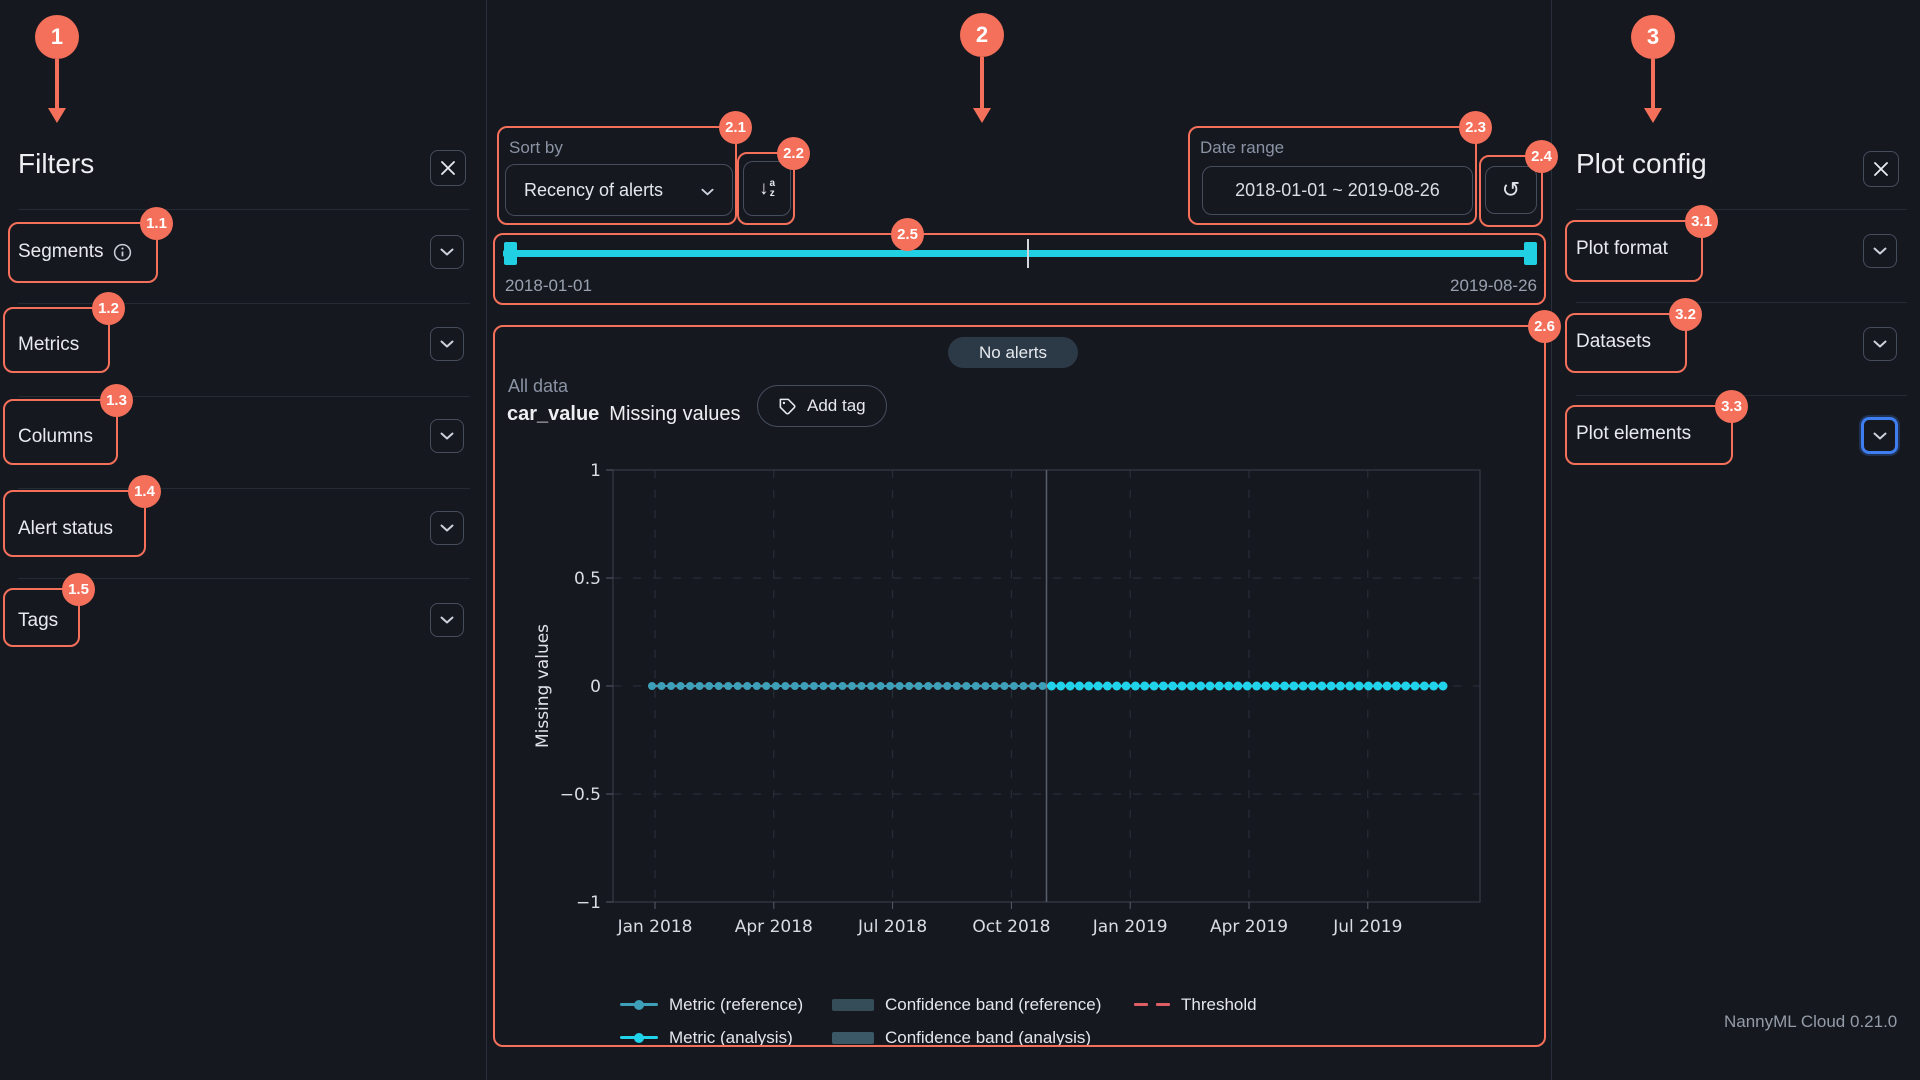  I want to click on tag-icon, so click(787, 406).